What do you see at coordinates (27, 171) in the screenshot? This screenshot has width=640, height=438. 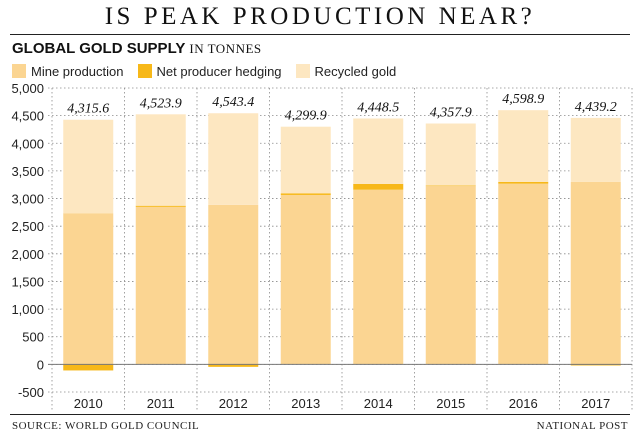 I see `y-tick-label: 3,500` at bounding box center [27, 171].